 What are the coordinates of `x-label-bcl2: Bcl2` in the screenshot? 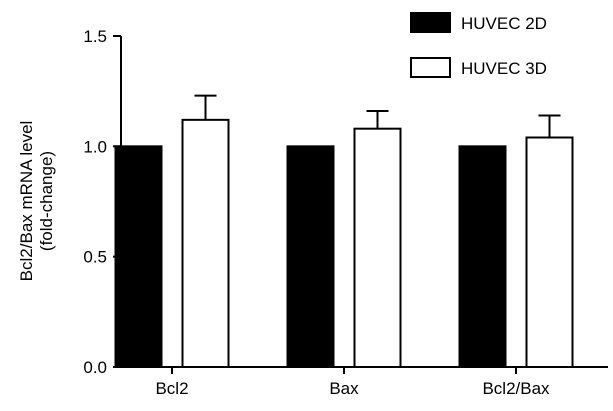 It's located at (171, 388).